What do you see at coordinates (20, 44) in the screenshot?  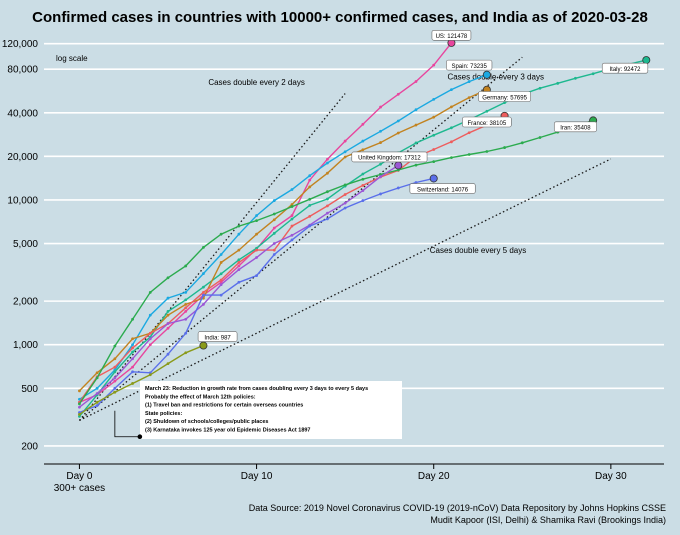 I see `y-tick-label-120000: 120,000` at bounding box center [20, 44].